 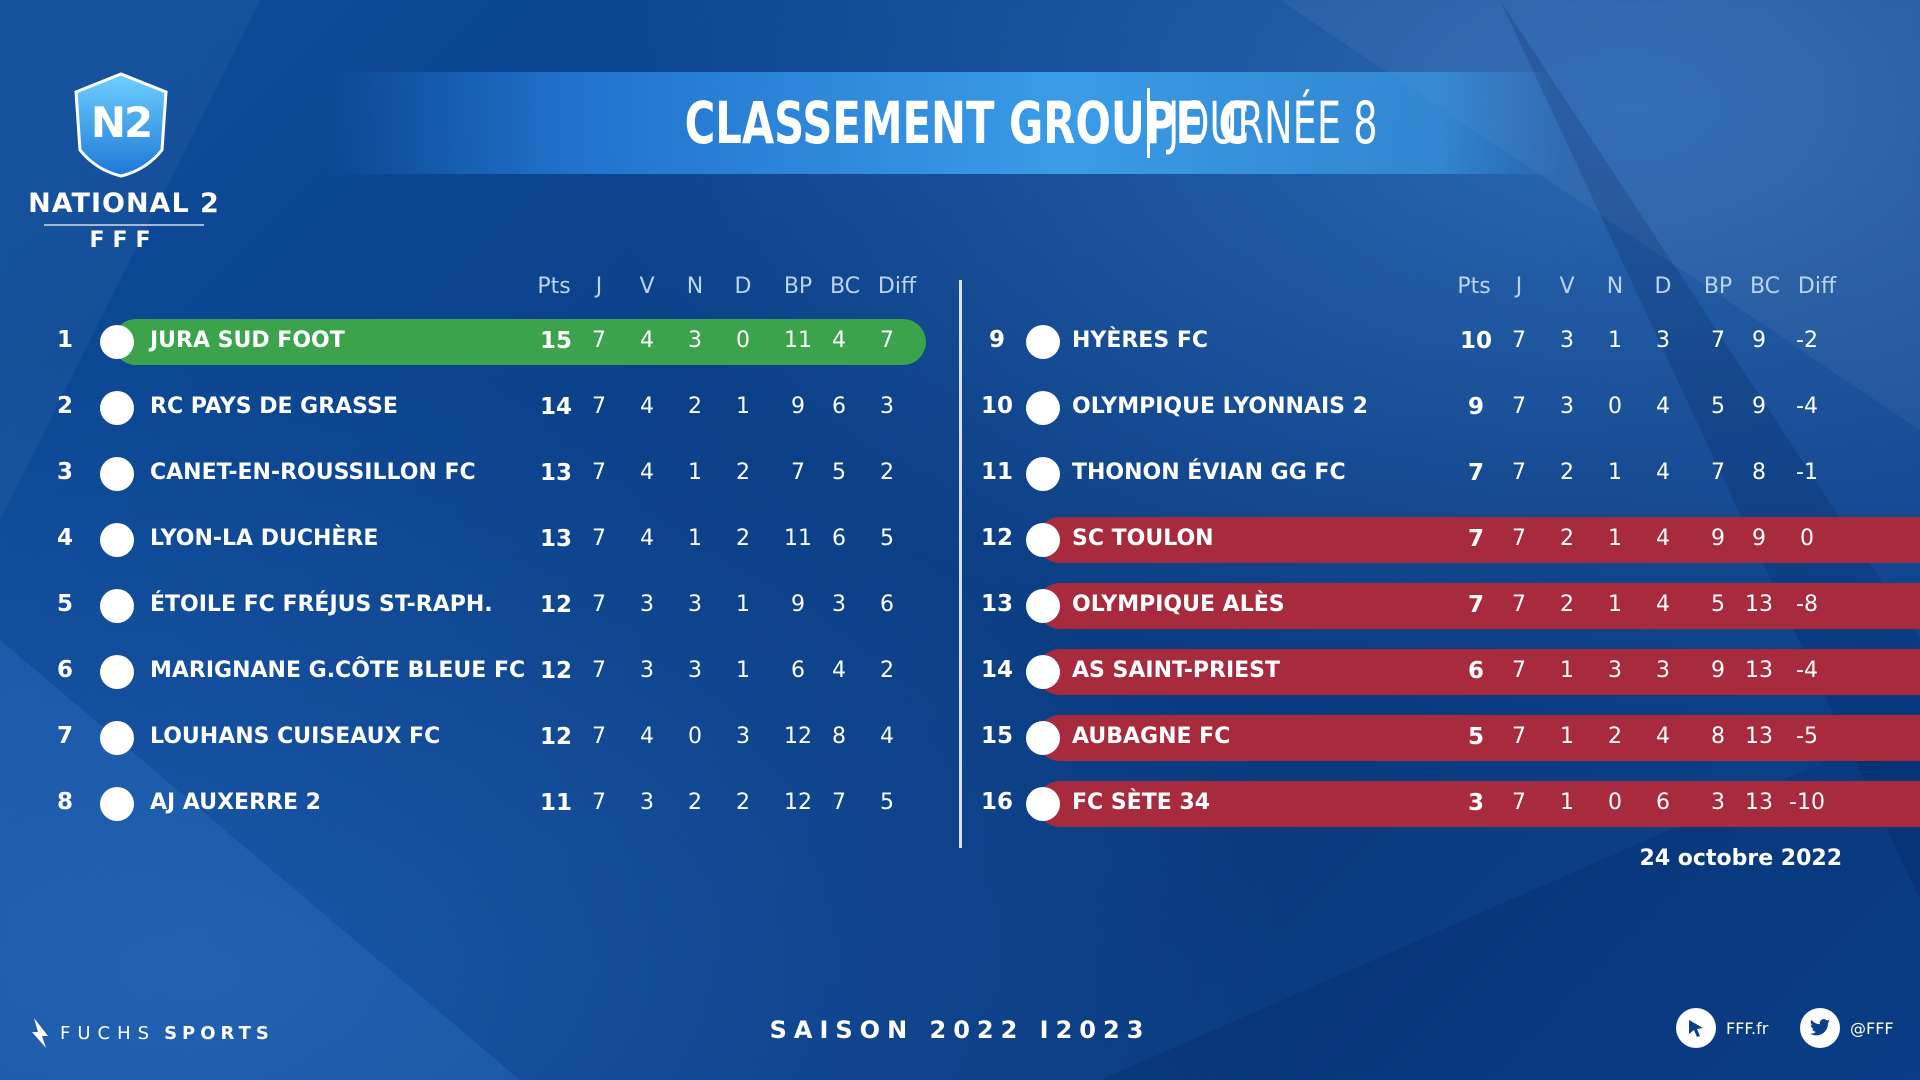 I want to click on team-name: LYON-LA DUCHÈRE, so click(x=264, y=538).